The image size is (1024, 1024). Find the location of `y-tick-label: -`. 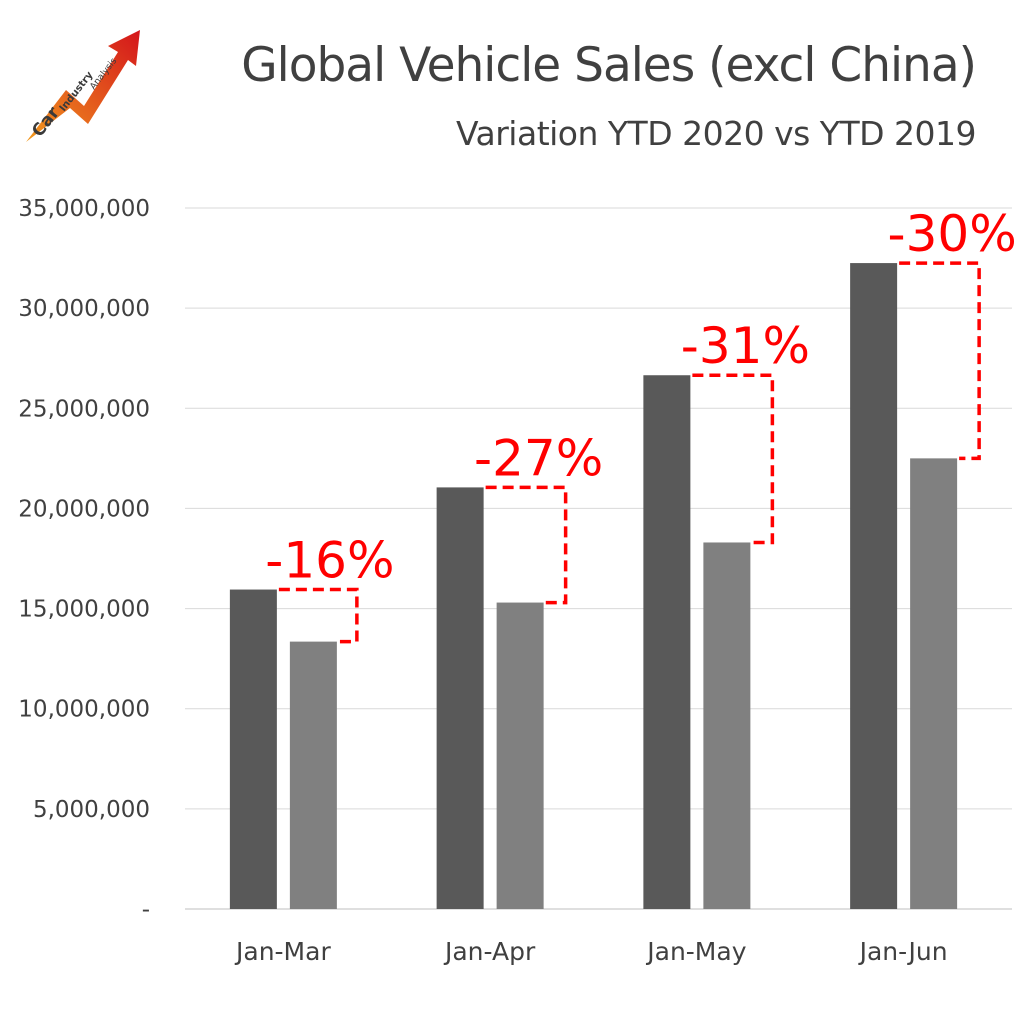

y-tick-label: - is located at coordinates (146, 910).